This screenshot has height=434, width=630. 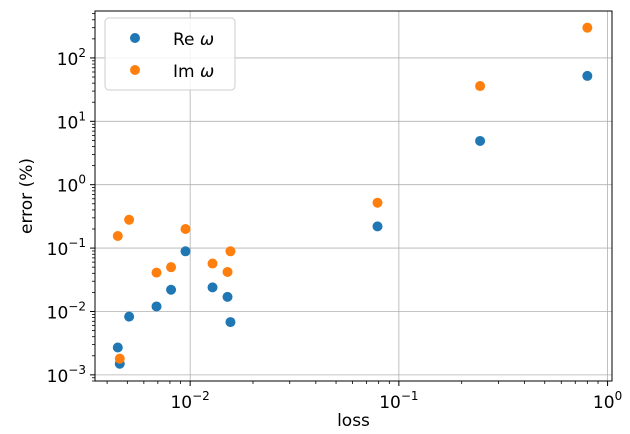 I want to click on x-tick-label: 10⁻², so click(x=189, y=401).